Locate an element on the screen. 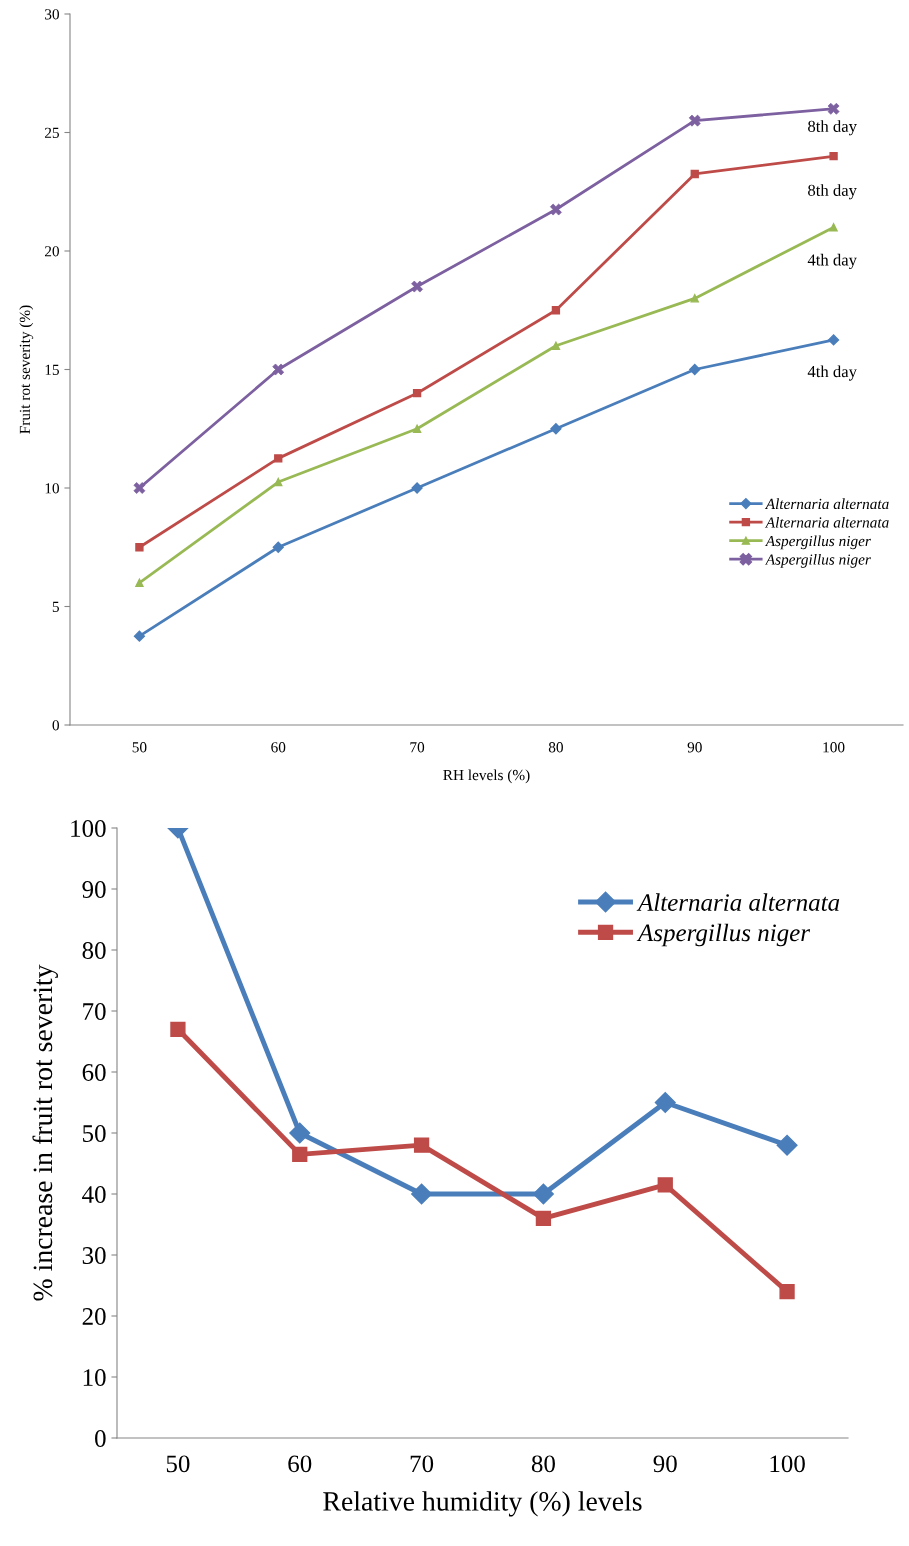  y-tick-label: 80 is located at coordinates (94, 950).